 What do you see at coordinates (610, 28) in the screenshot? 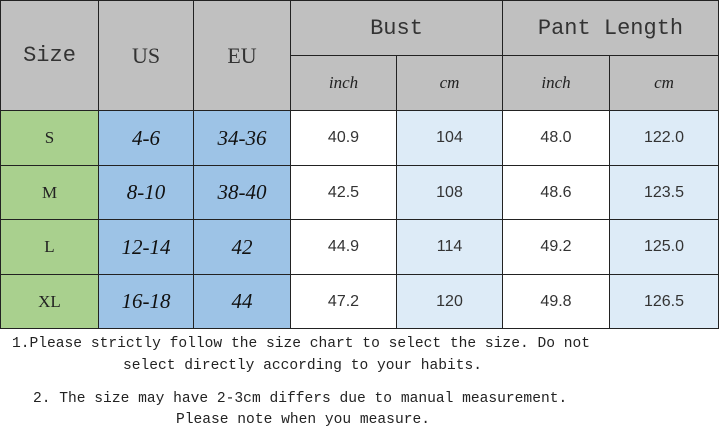
I see `header-pant-length: Pant Length` at bounding box center [610, 28].